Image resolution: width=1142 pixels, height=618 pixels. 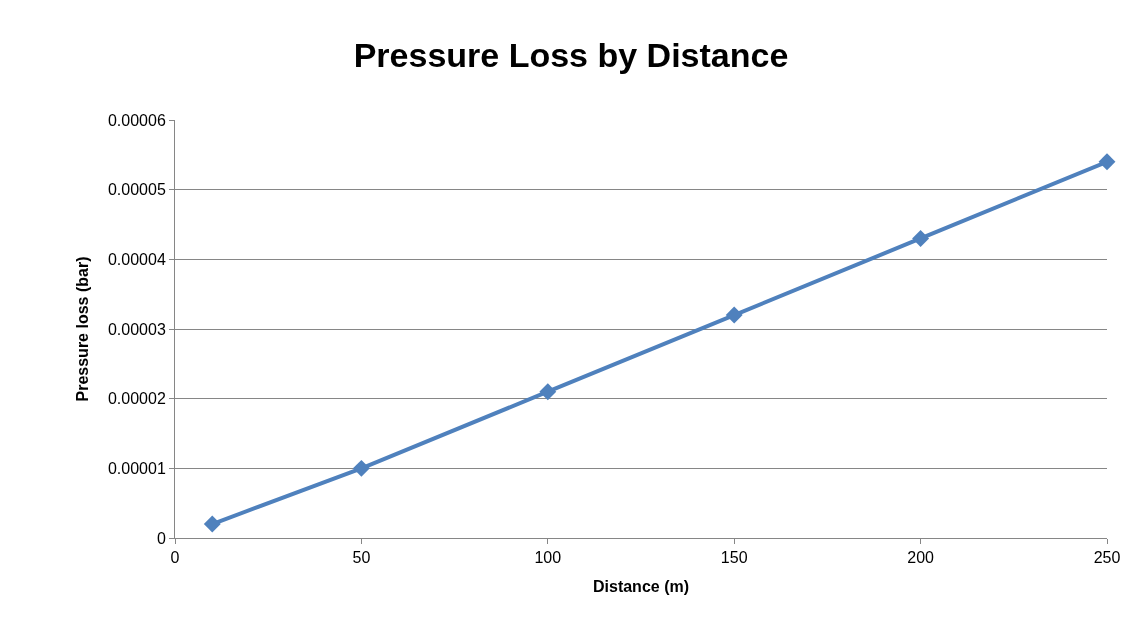 What do you see at coordinates (1107, 558) in the screenshot?
I see `x-tick-label: 250` at bounding box center [1107, 558].